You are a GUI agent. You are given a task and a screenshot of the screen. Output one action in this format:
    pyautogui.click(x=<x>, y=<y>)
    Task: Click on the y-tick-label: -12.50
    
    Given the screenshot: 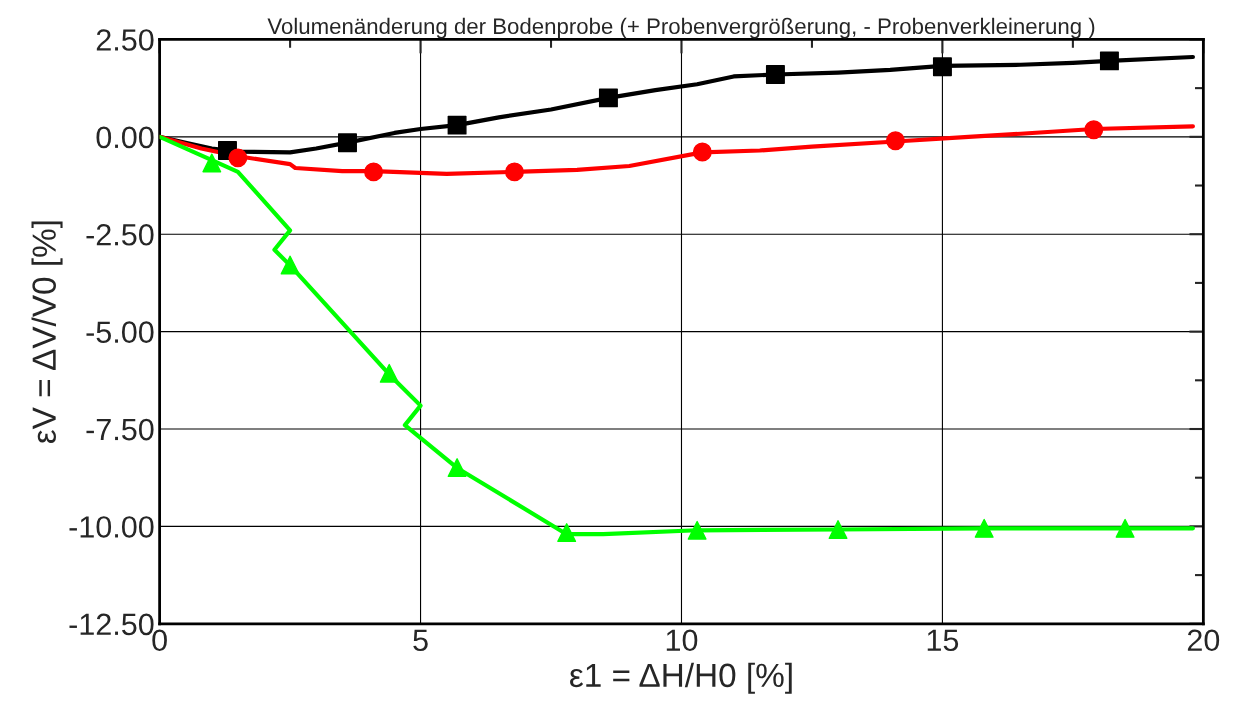 What is the action you would take?
    pyautogui.click(x=111, y=624)
    